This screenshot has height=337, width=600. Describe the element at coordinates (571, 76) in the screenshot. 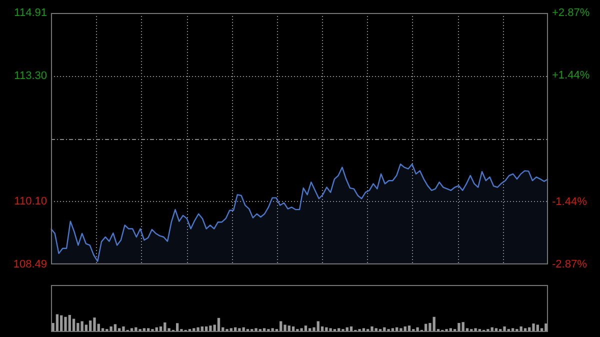

I see `y2-tick-label: +1.44%` at that location.